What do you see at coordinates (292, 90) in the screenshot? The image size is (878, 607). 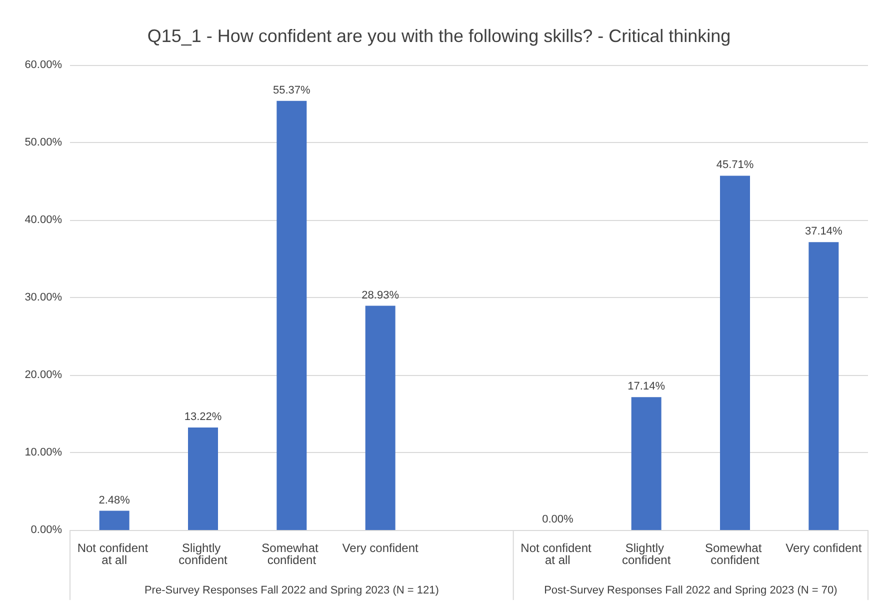 I see `data-label: 55.37%` at bounding box center [292, 90].